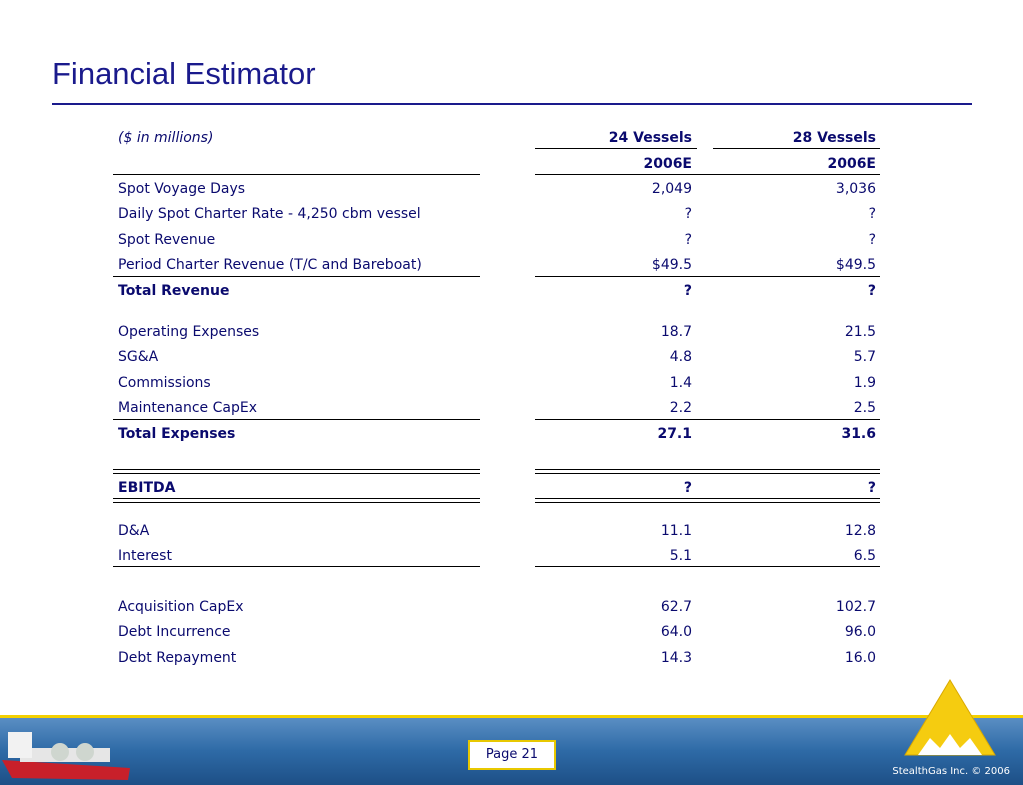  Describe the element at coordinates (680, 357) in the screenshot. I see `cell: 4.8` at that location.